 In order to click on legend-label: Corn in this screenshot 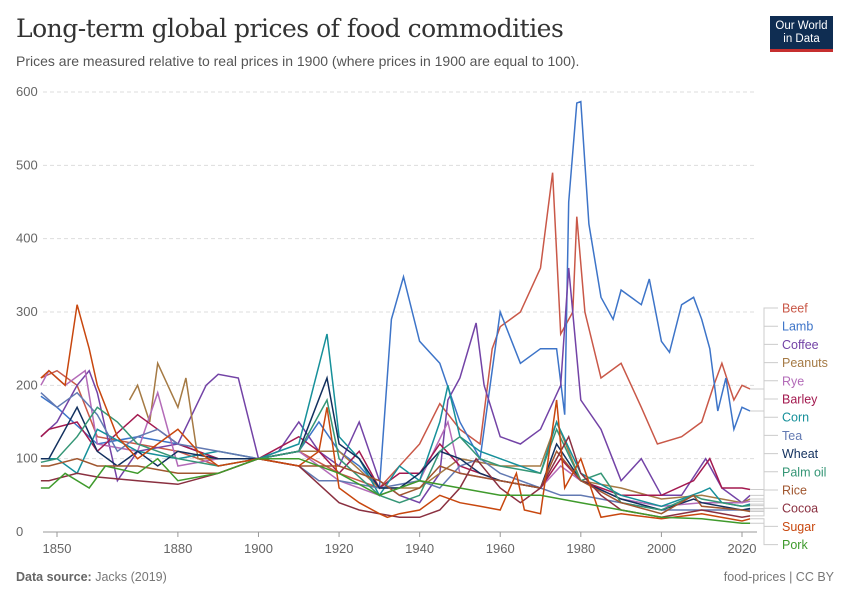, I will do `click(795, 418)`.